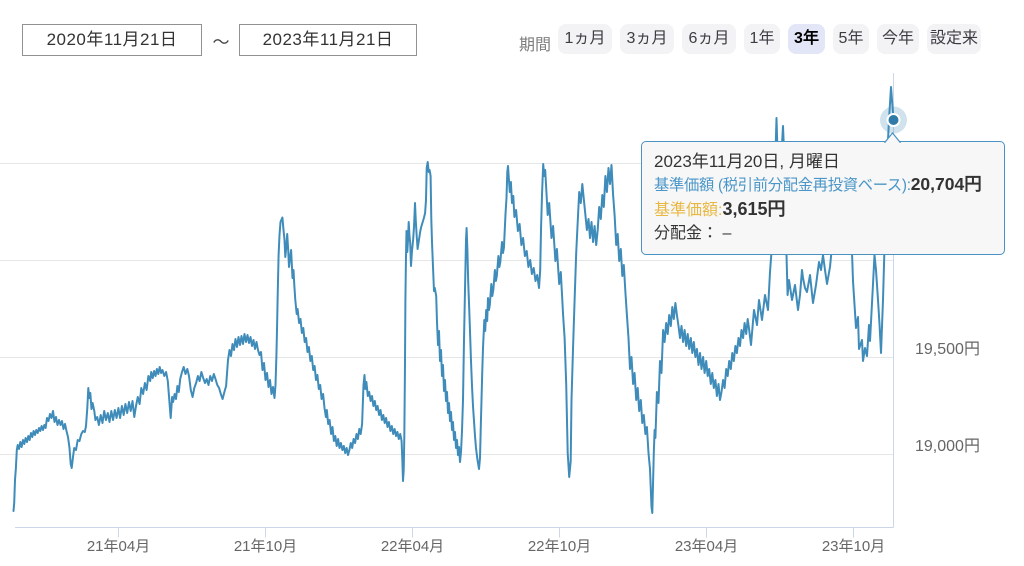 The image size is (1024, 566). What do you see at coordinates (265, 546) in the screenshot?
I see `svg-text: 21年10月` at bounding box center [265, 546].